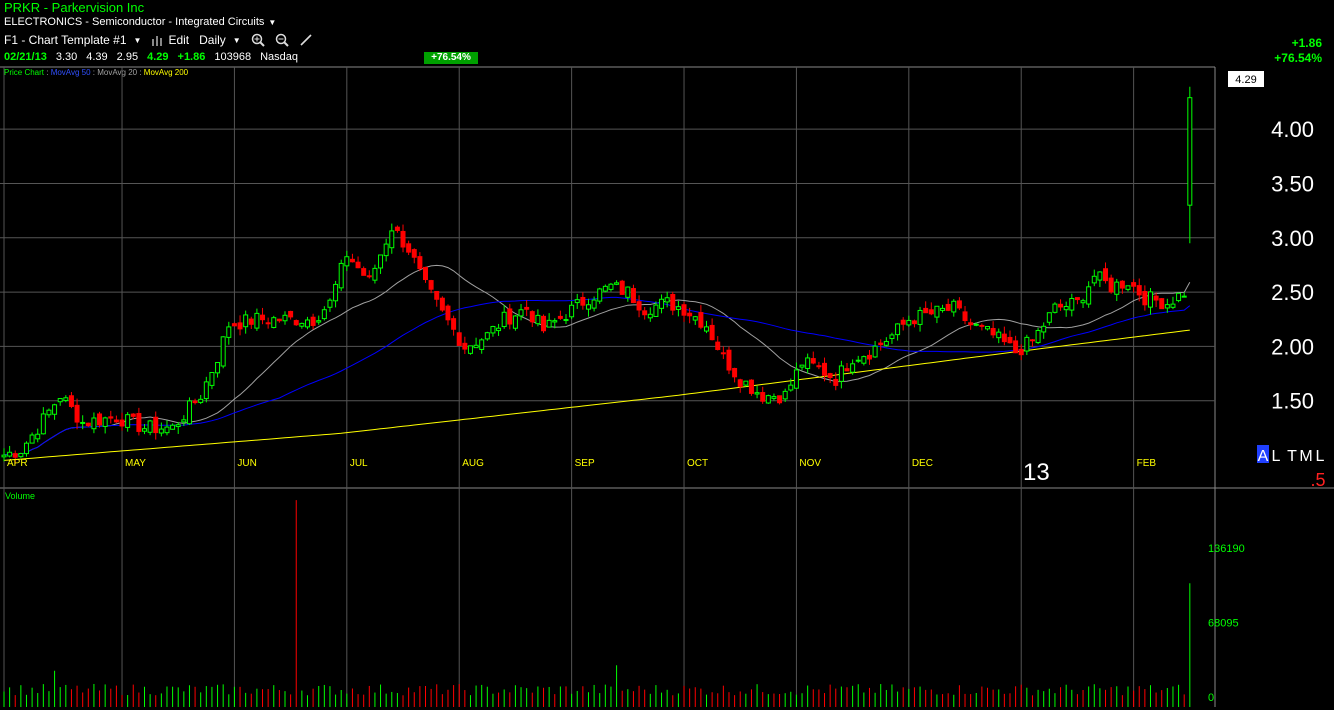 This screenshot has width=1334, height=710. I want to click on template-dropdown: F1 - Chart Template #1 ▼, so click(72, 40).